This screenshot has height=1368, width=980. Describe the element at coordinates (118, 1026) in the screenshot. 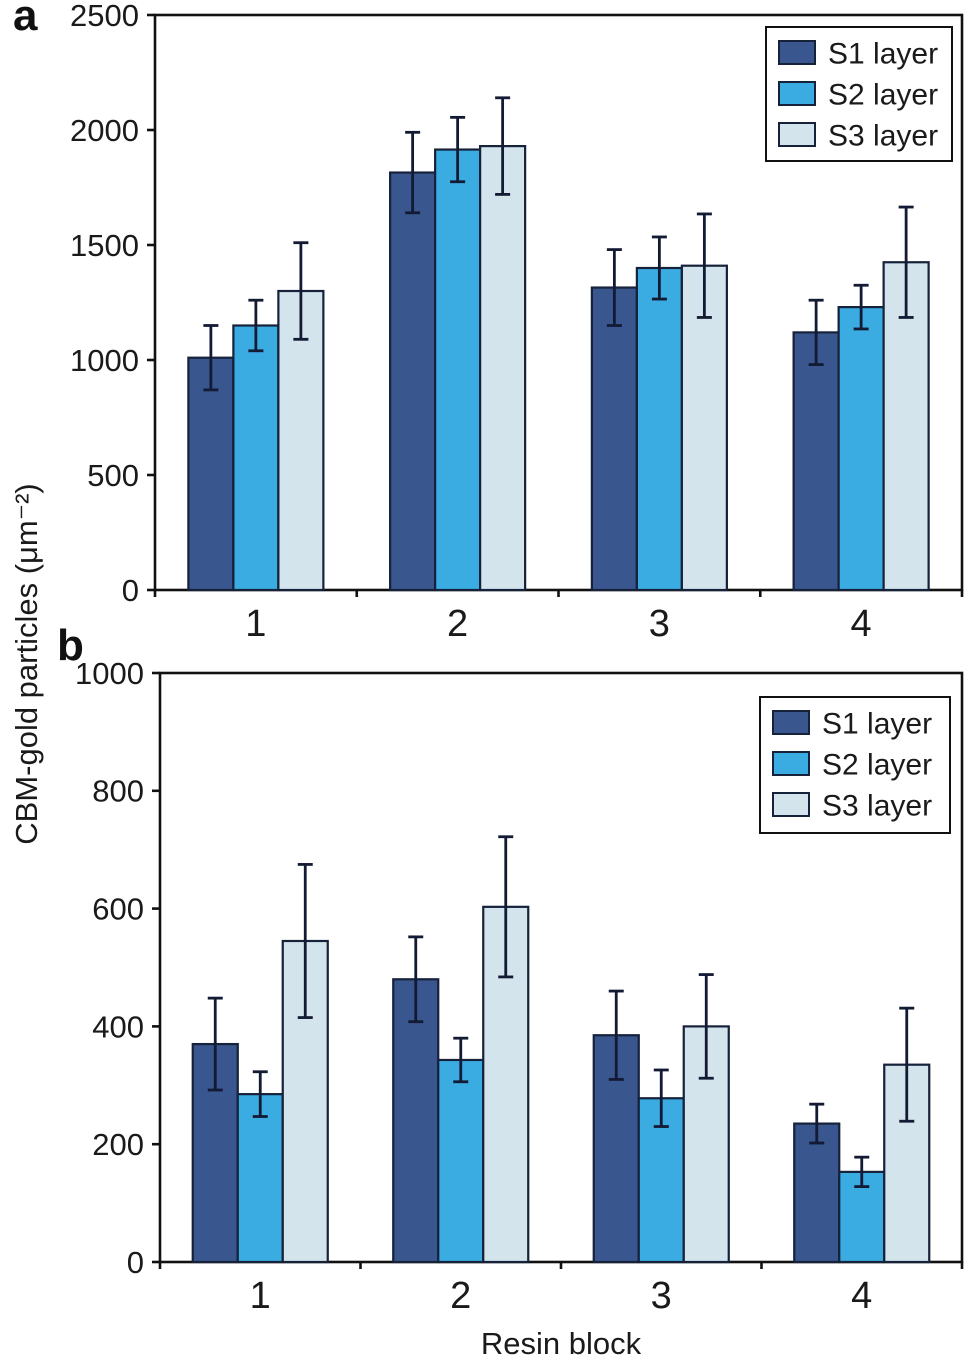

I see `y-tick-label: 400` at that location.